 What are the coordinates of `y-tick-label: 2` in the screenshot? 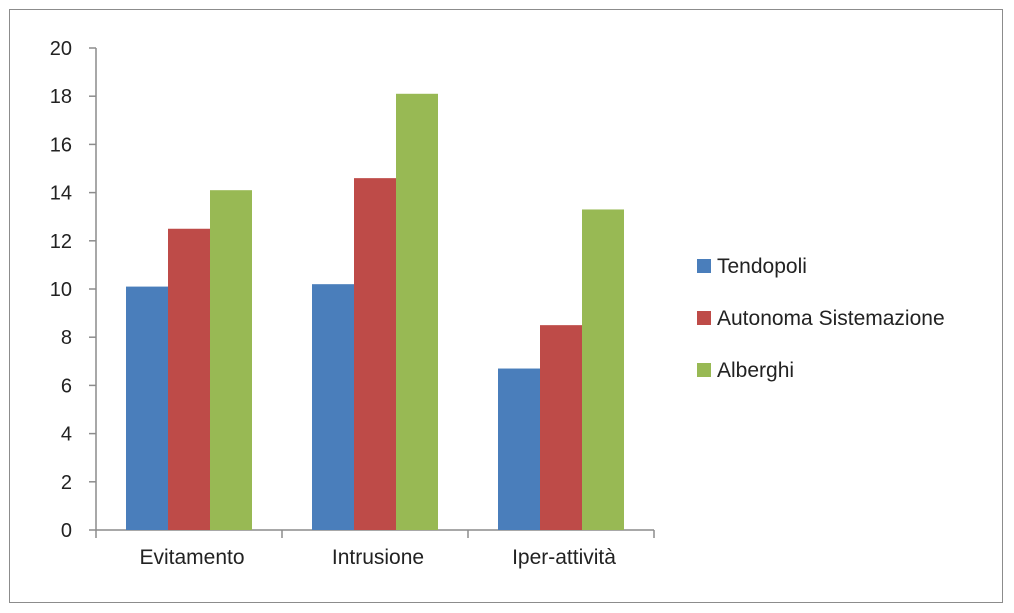 It's located at (66, 483).